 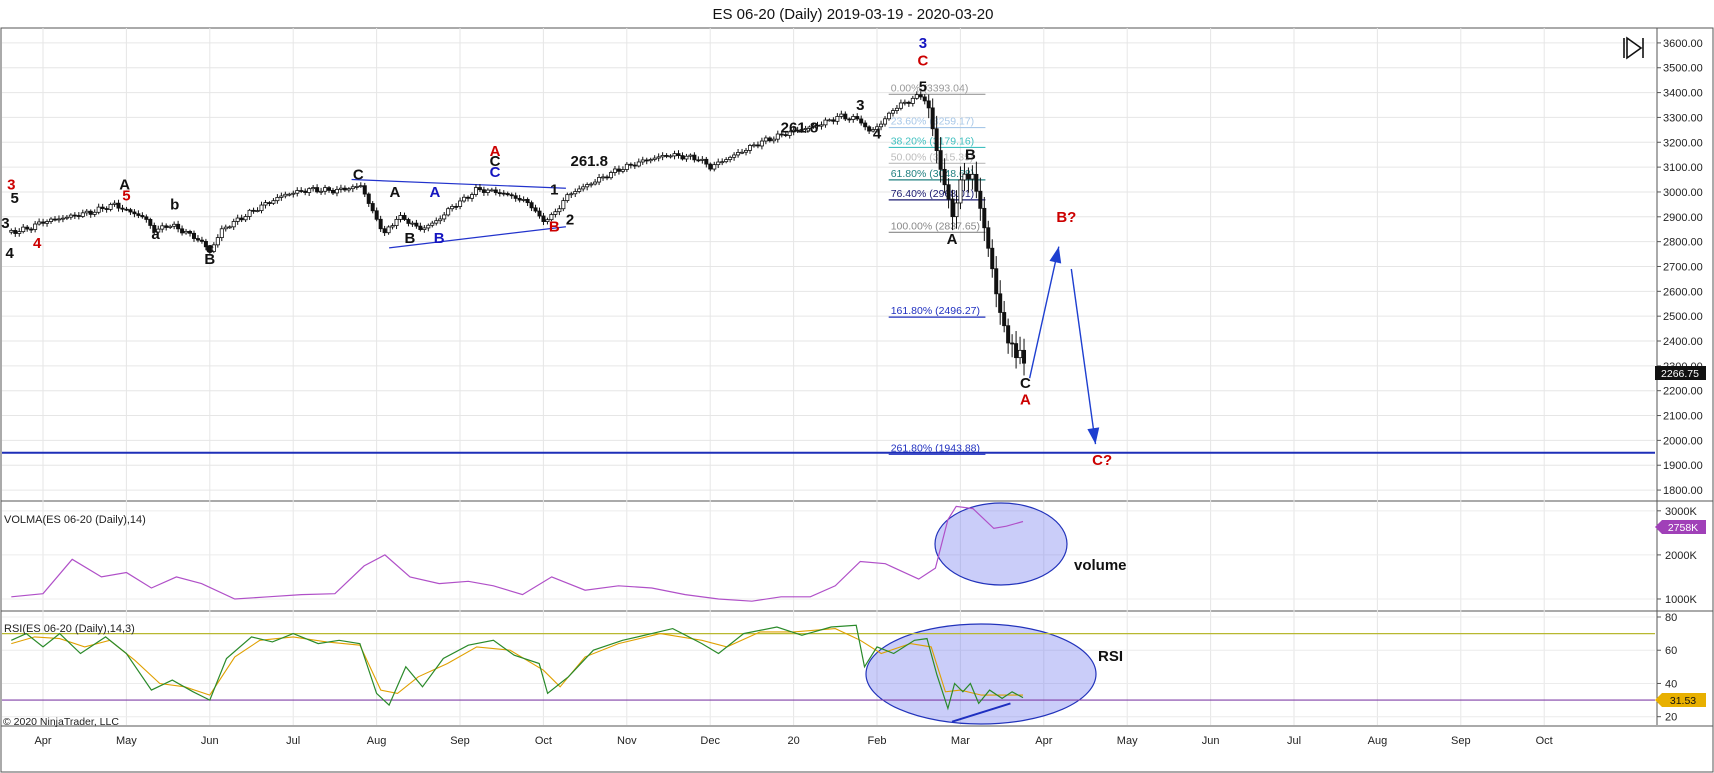 What do you see at coordinates (395, 192) in the screenshot?
I see `wave-label: A` at bounding box center [395, 192].